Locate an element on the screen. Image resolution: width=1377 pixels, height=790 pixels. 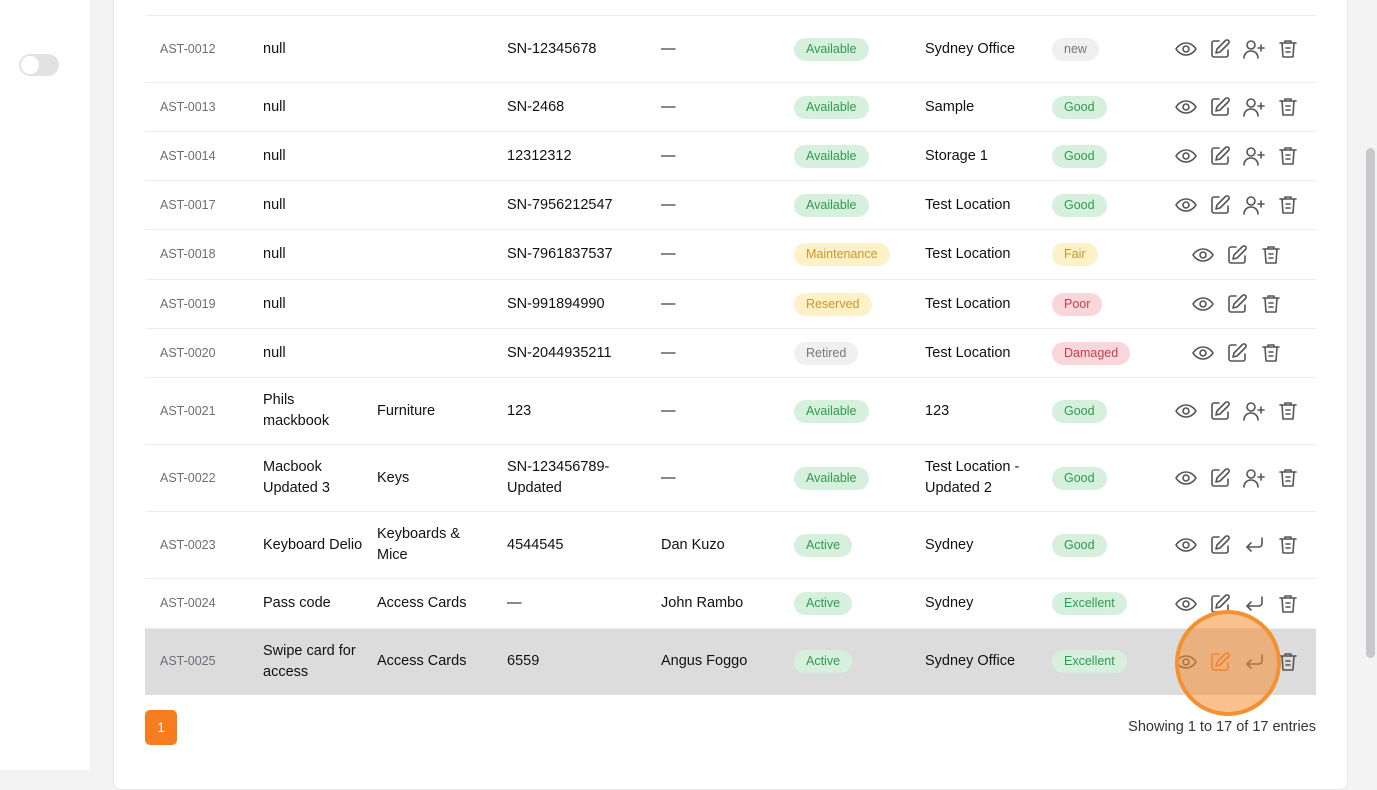
asset-serial: SN-7961837537 is located at coordinates (560, 254).